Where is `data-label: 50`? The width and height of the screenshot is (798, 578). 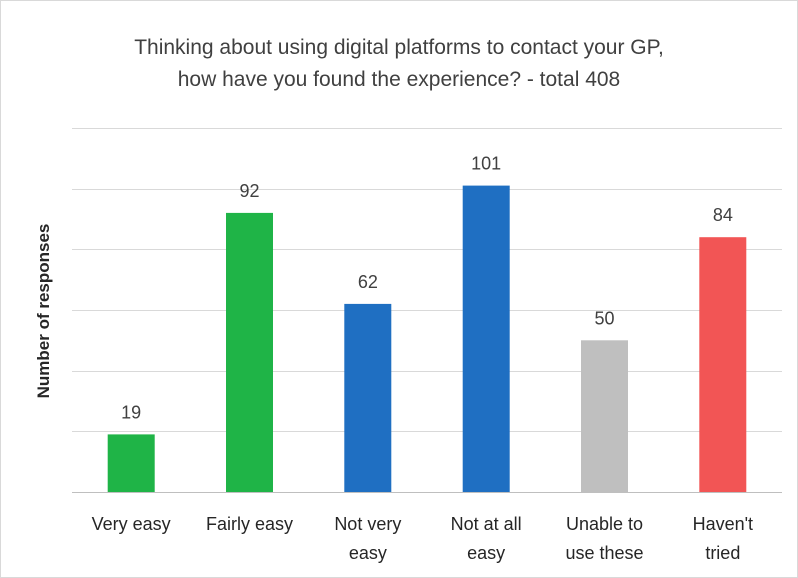
data-label: 50 is located at coordinates (604, 318).